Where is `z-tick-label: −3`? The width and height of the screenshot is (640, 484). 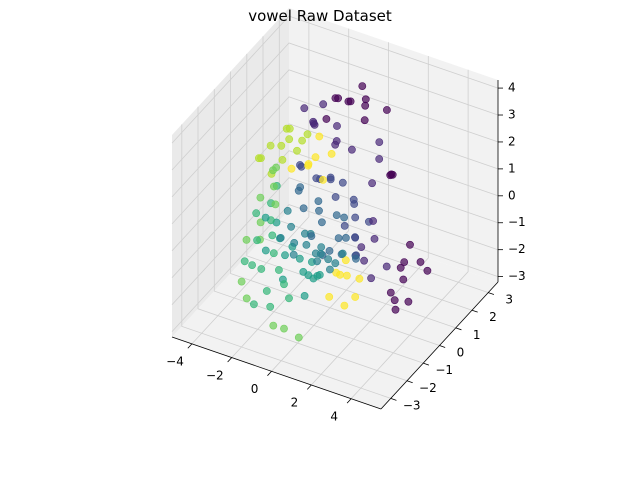
z-tick-label: −3 is located at coordinates (517, 276).